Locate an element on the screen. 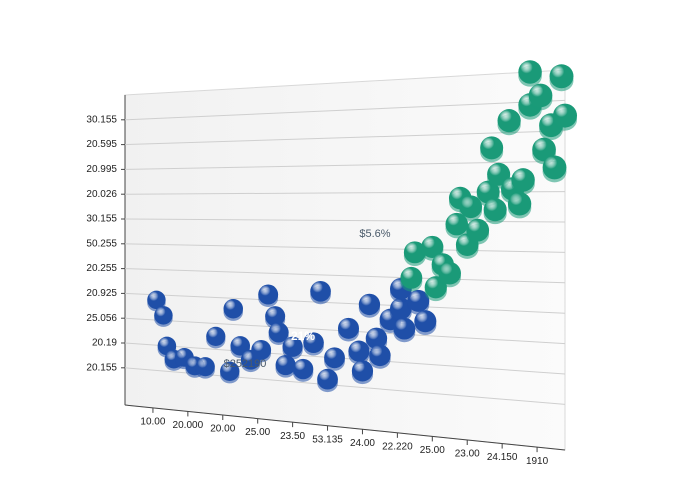  annotation: 21% is located at coordinates (303, 336).